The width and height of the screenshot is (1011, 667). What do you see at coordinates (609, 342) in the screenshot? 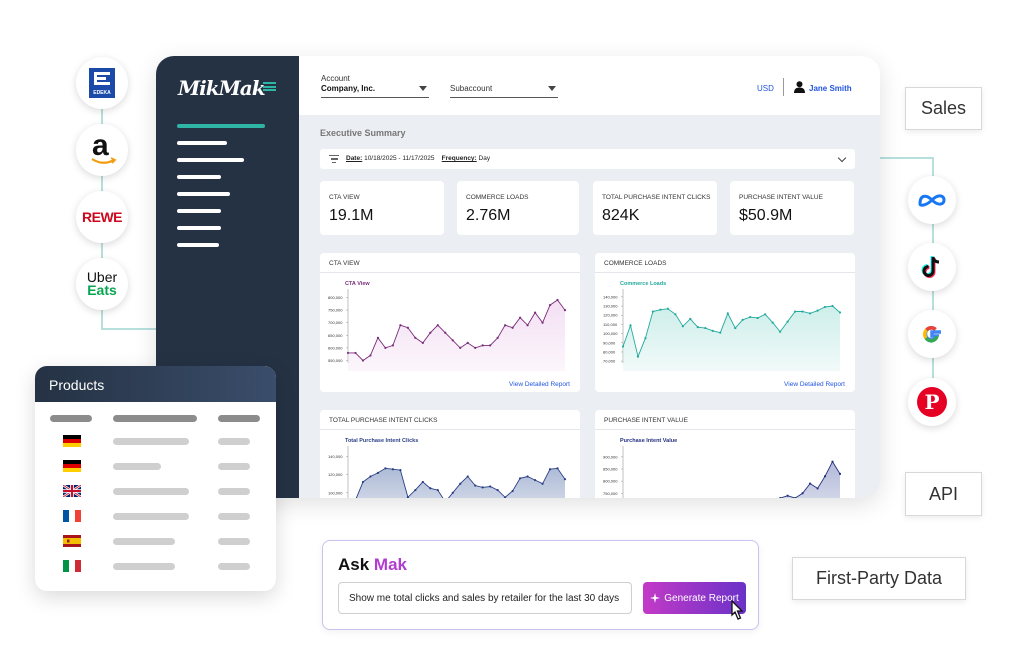
I see `y-tick-label: 90,000` at bounding box center [609, 342].